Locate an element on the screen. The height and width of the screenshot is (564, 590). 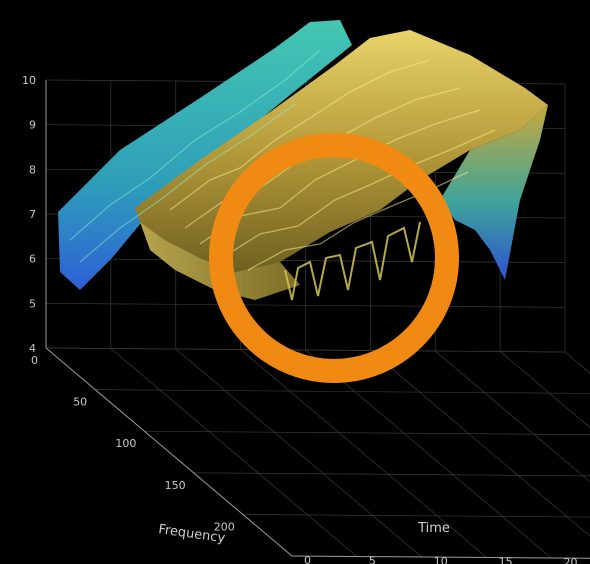
x-tick-label: 0 is located at coordinates (34, 360).